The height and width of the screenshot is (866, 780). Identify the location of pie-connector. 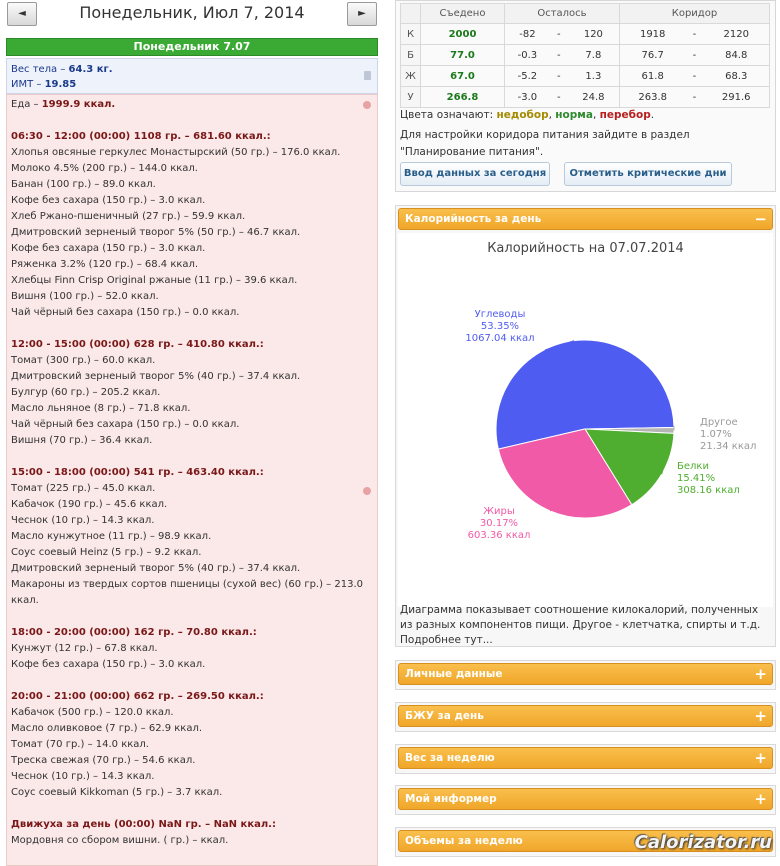
(663, 470).